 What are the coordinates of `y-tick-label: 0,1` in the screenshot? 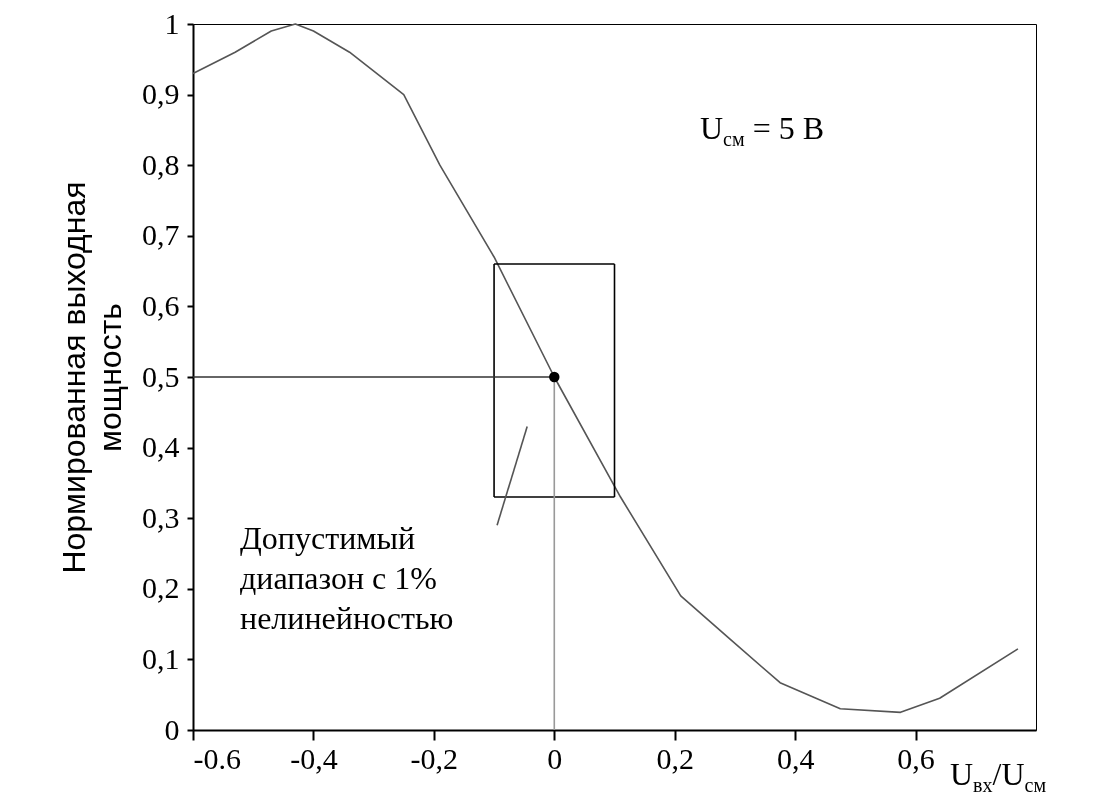 It's located at (161, 658).